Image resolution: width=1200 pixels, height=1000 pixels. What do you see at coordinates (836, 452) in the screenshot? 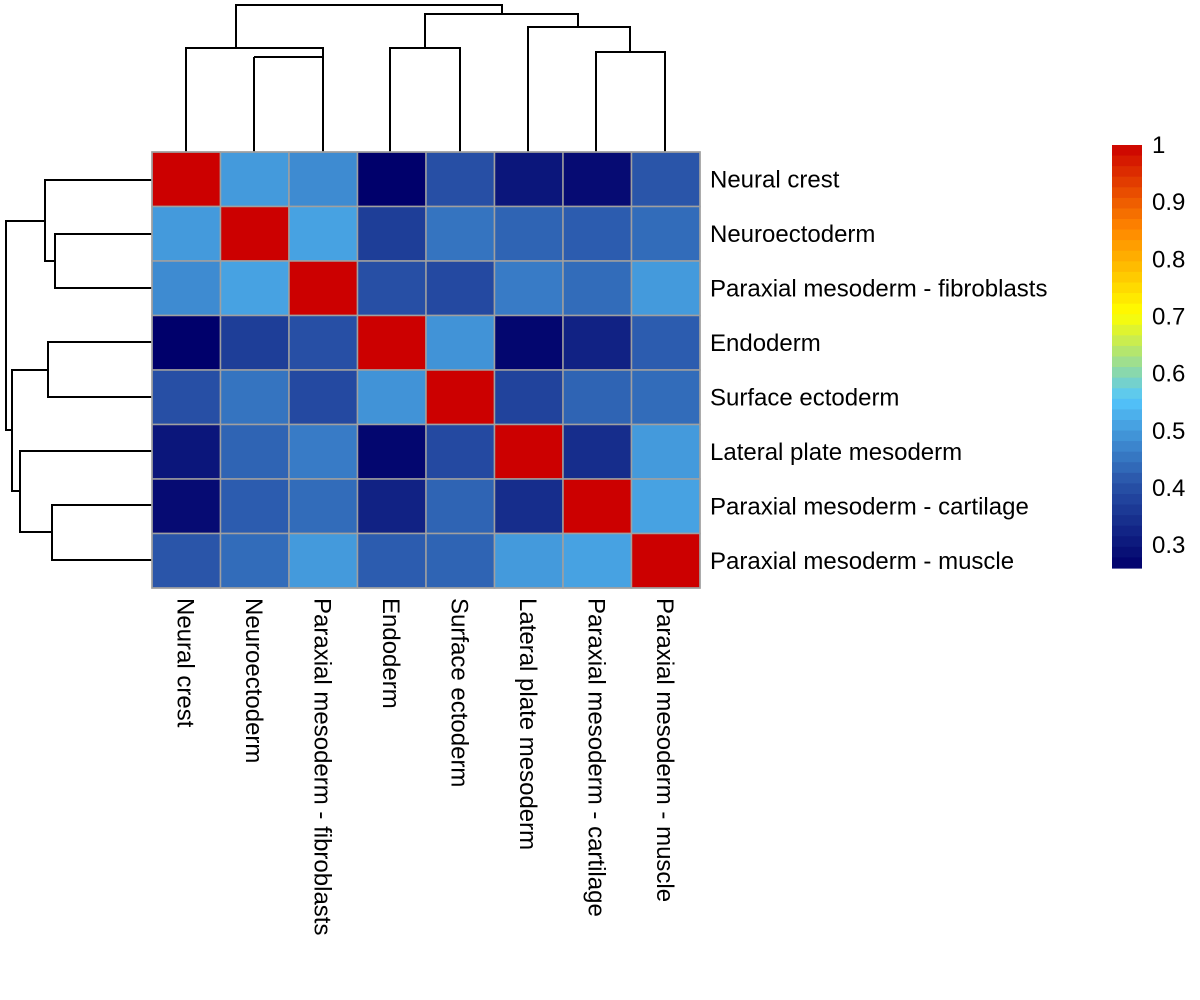
I see `row-label: Lateral plate mesoderm` at bounding box center [836, 452].